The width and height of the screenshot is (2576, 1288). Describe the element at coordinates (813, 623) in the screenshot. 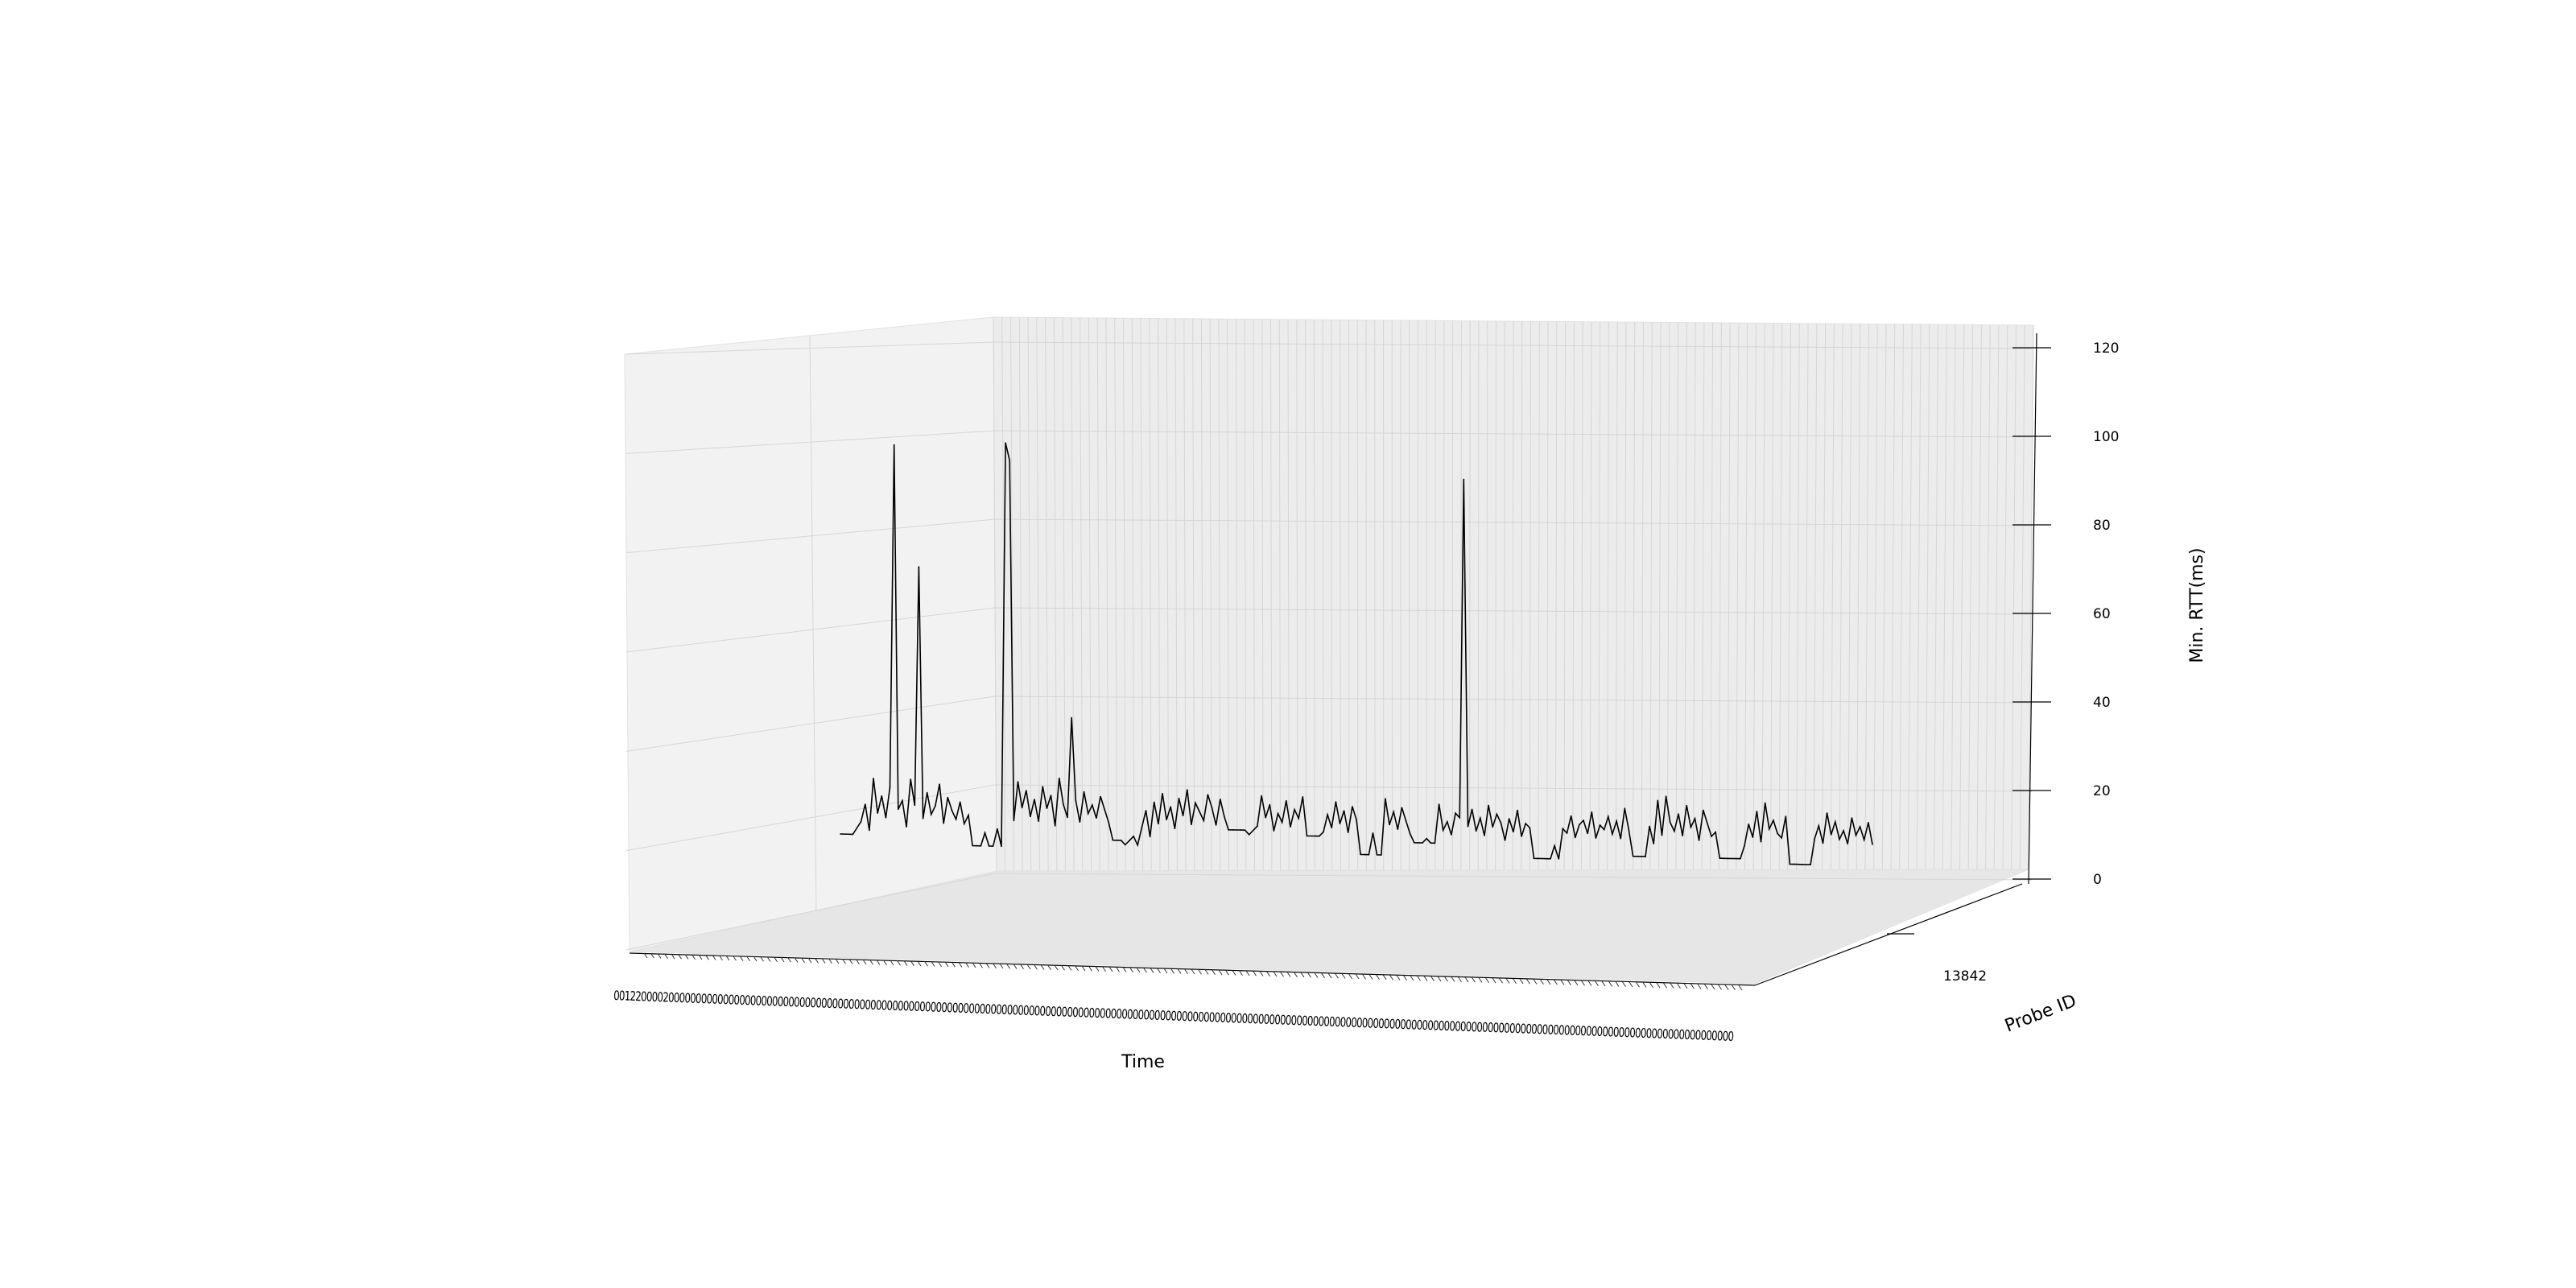

I see `probe-gridline` at that location.